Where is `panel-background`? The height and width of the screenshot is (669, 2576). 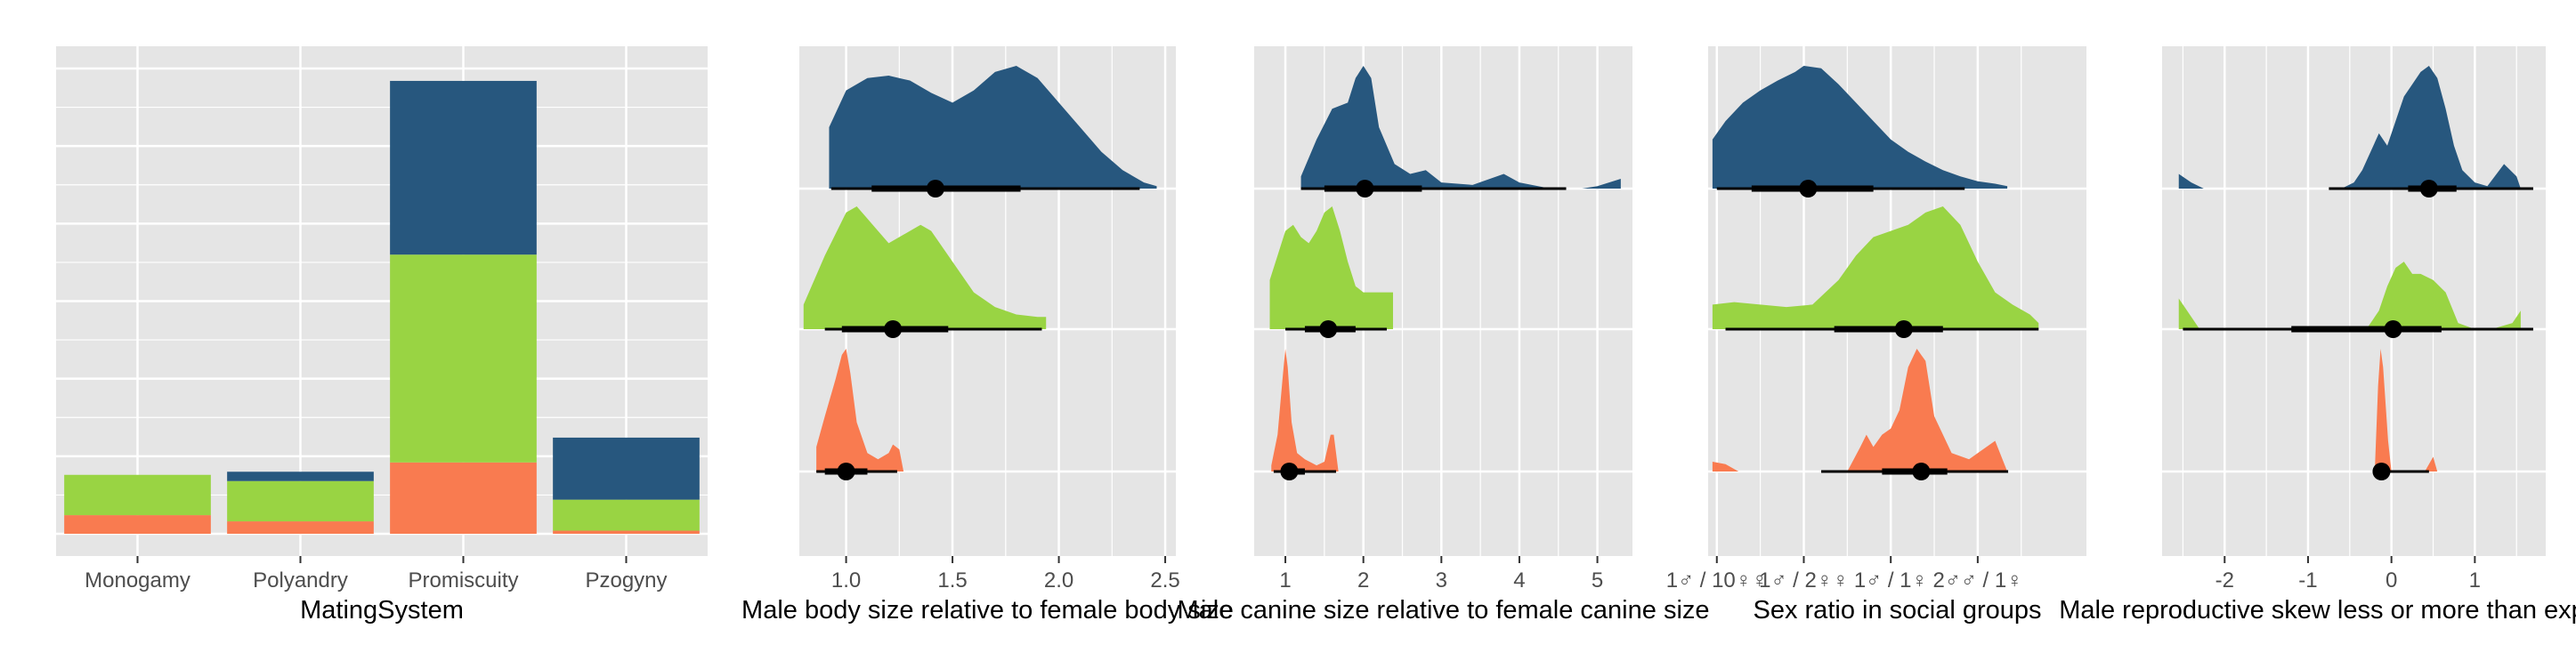
panel-background is located at coordinates (2354, 301).